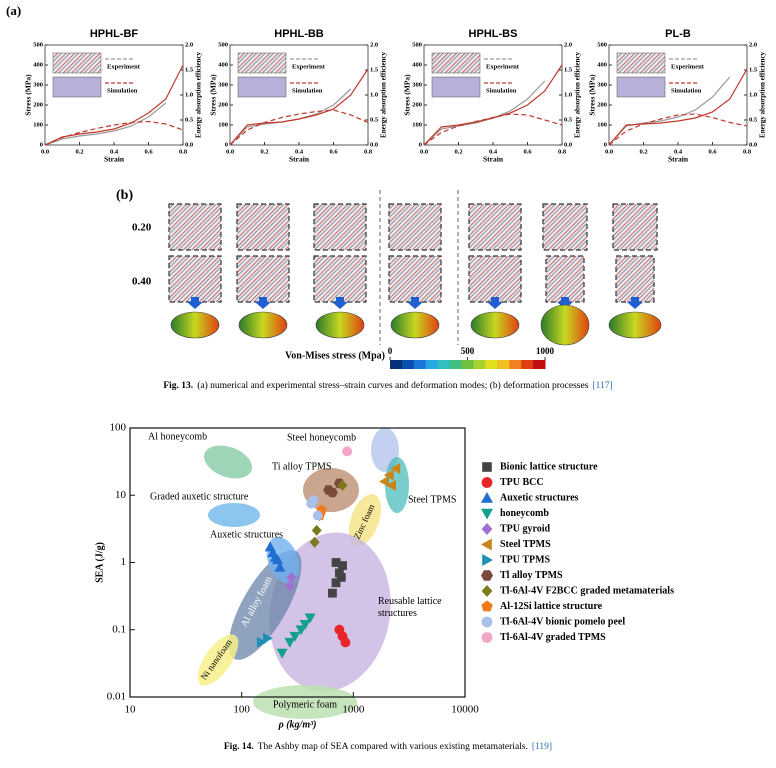 This screenshot has width=776, height=768. What do you see at coordinates (493, 159) in the screenshot?
I see `x-axis-label: Strain` at bounding box center [493, 159].